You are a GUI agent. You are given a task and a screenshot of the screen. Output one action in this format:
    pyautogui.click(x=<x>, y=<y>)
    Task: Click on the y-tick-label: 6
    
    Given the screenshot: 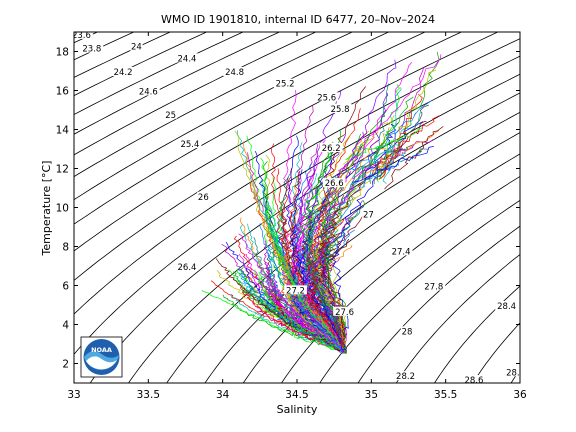 What is the action you would take?
    pyautogui.click(x=65, y=287)
    